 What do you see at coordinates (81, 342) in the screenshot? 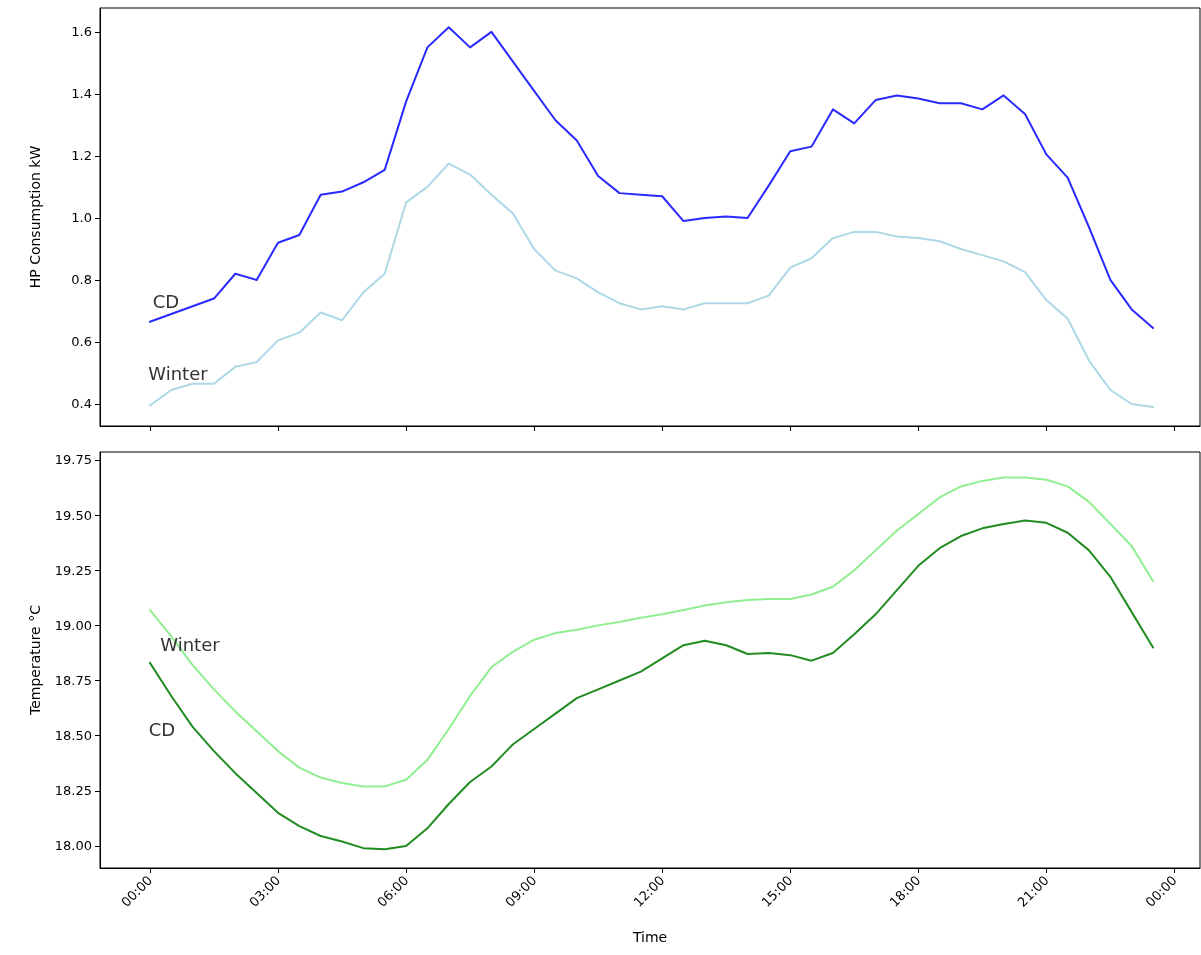
I see `y-tick-label: 0.6` at bounding box center [81, 342].